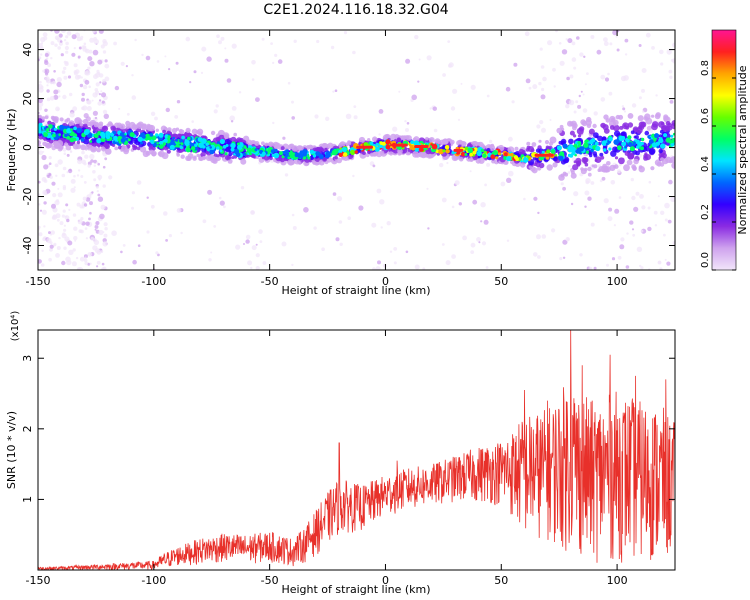 This screenshot has height=600, width=750. I want to click on top-y-axis-label: Frequency (Hz), so click(11, 150).